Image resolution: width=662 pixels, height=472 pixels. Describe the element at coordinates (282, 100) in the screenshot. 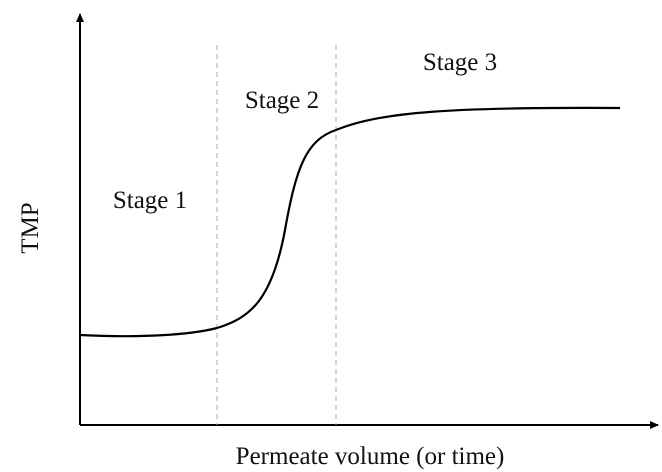

I see `stage-label: Stage 2` at that location.